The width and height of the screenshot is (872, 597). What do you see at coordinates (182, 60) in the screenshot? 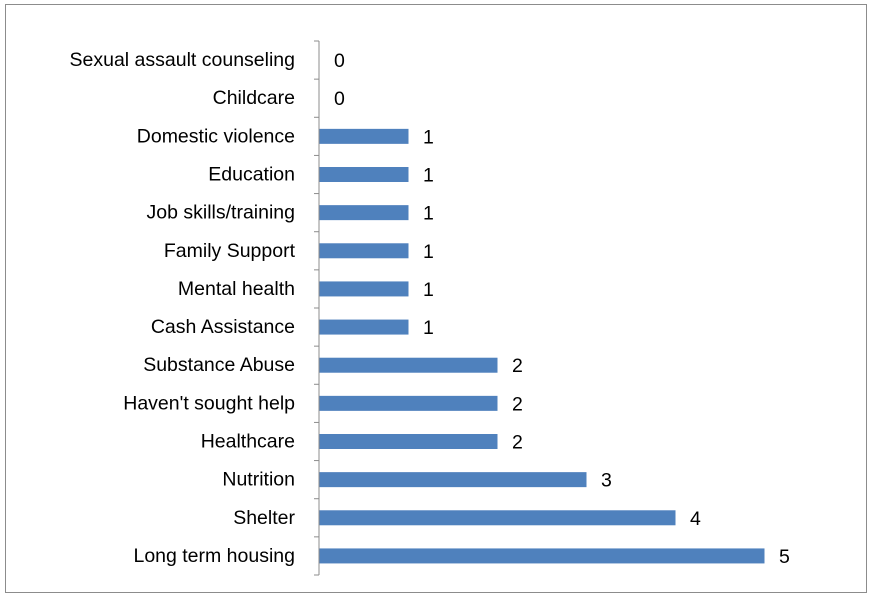
I see `category-label: Sexual assault counseling` at bounding box center [182, 60].